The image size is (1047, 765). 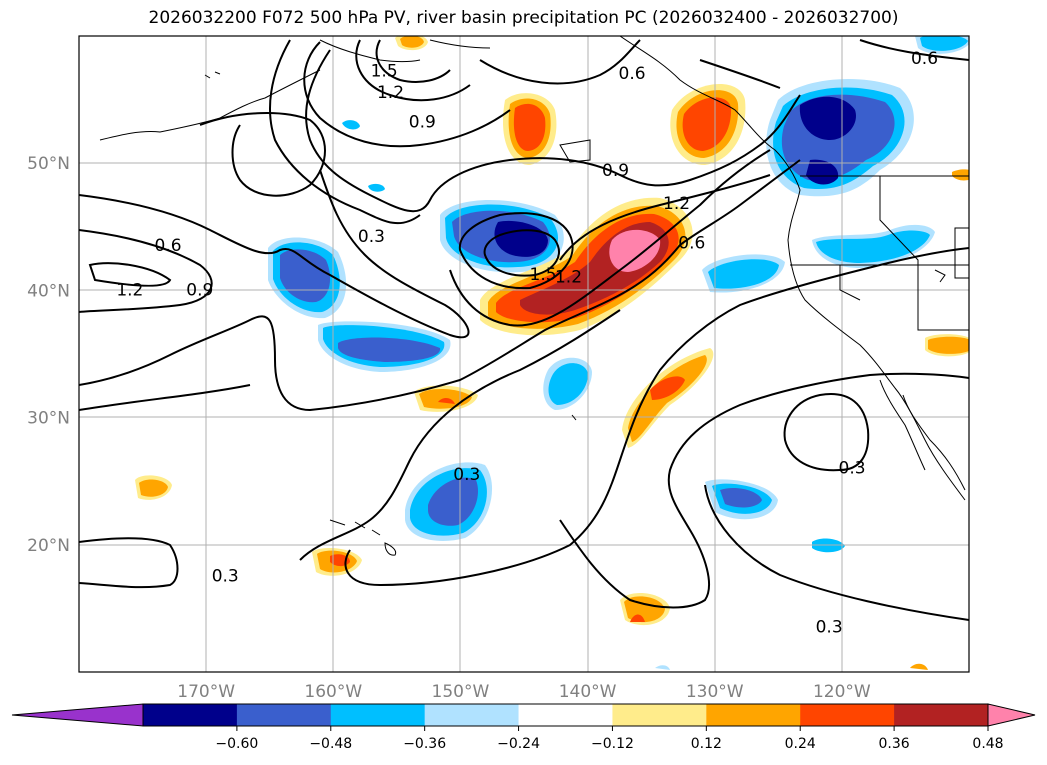 I want to click on lat-tick-label: 50°N, so click(x=48, y=164).